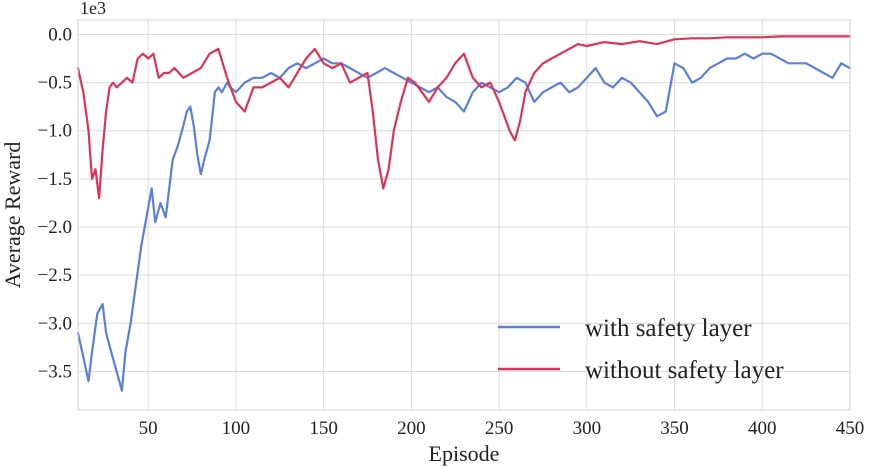  Describe the element at coordinates (55, 83) in the screenshot. I see `y-tick-label: −0.5` at that location.